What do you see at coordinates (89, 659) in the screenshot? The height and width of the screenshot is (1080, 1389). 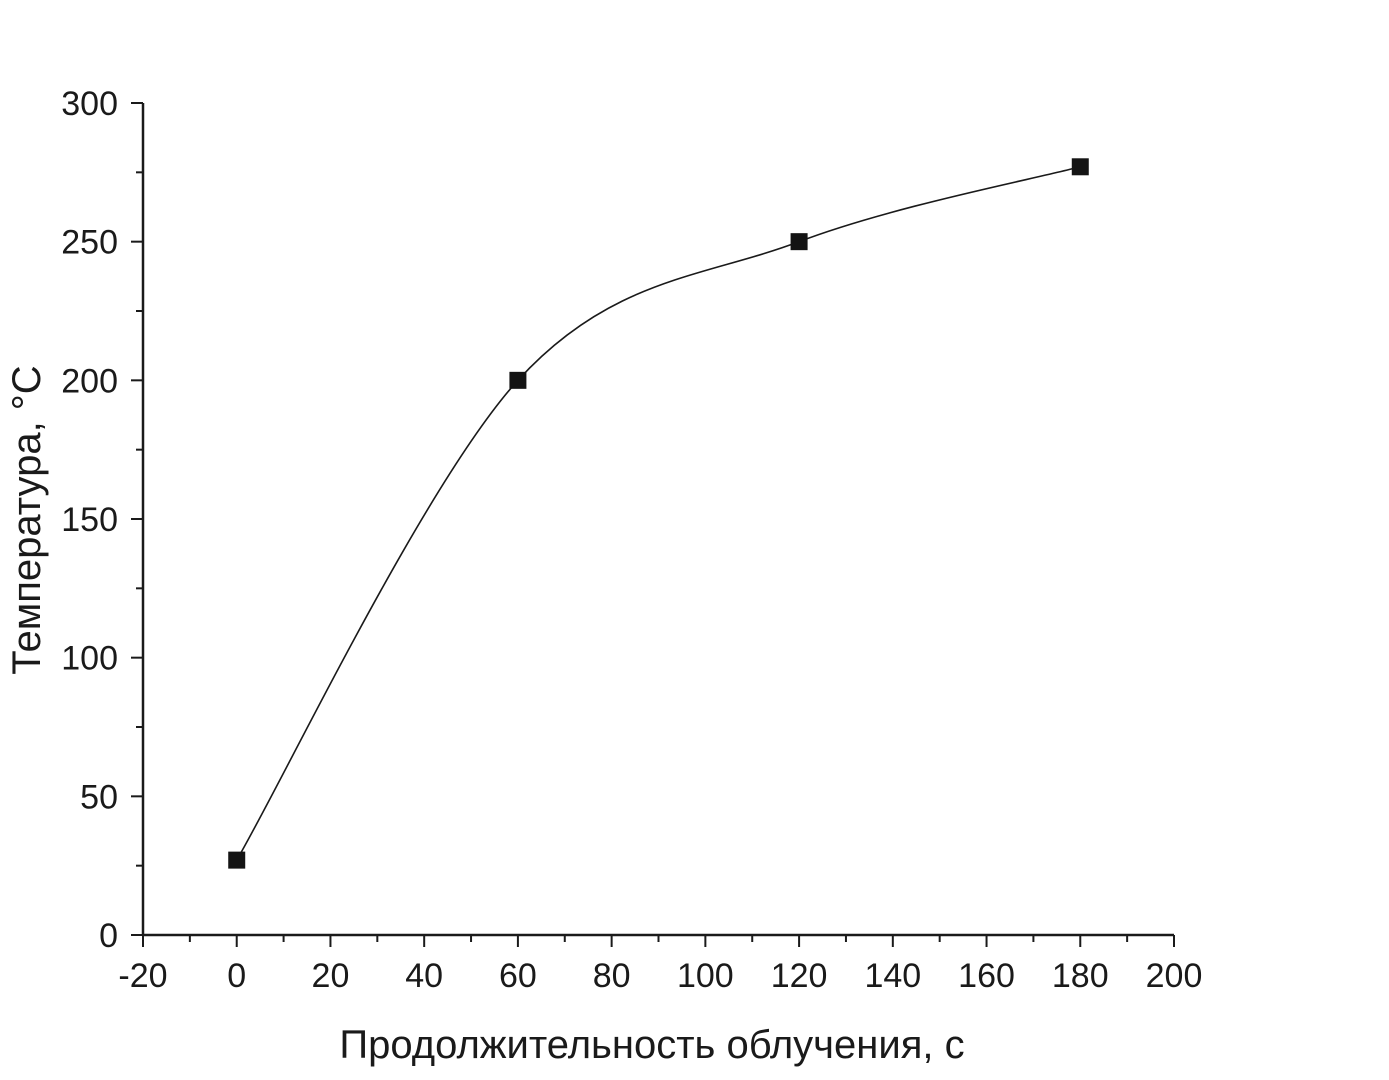 I see `y-tick-label: 100` at bounding box center [89, 659].